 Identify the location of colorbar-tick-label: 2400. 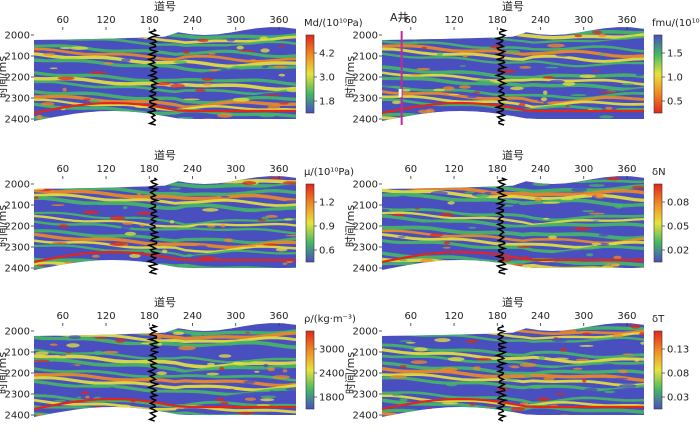
(331, 374).